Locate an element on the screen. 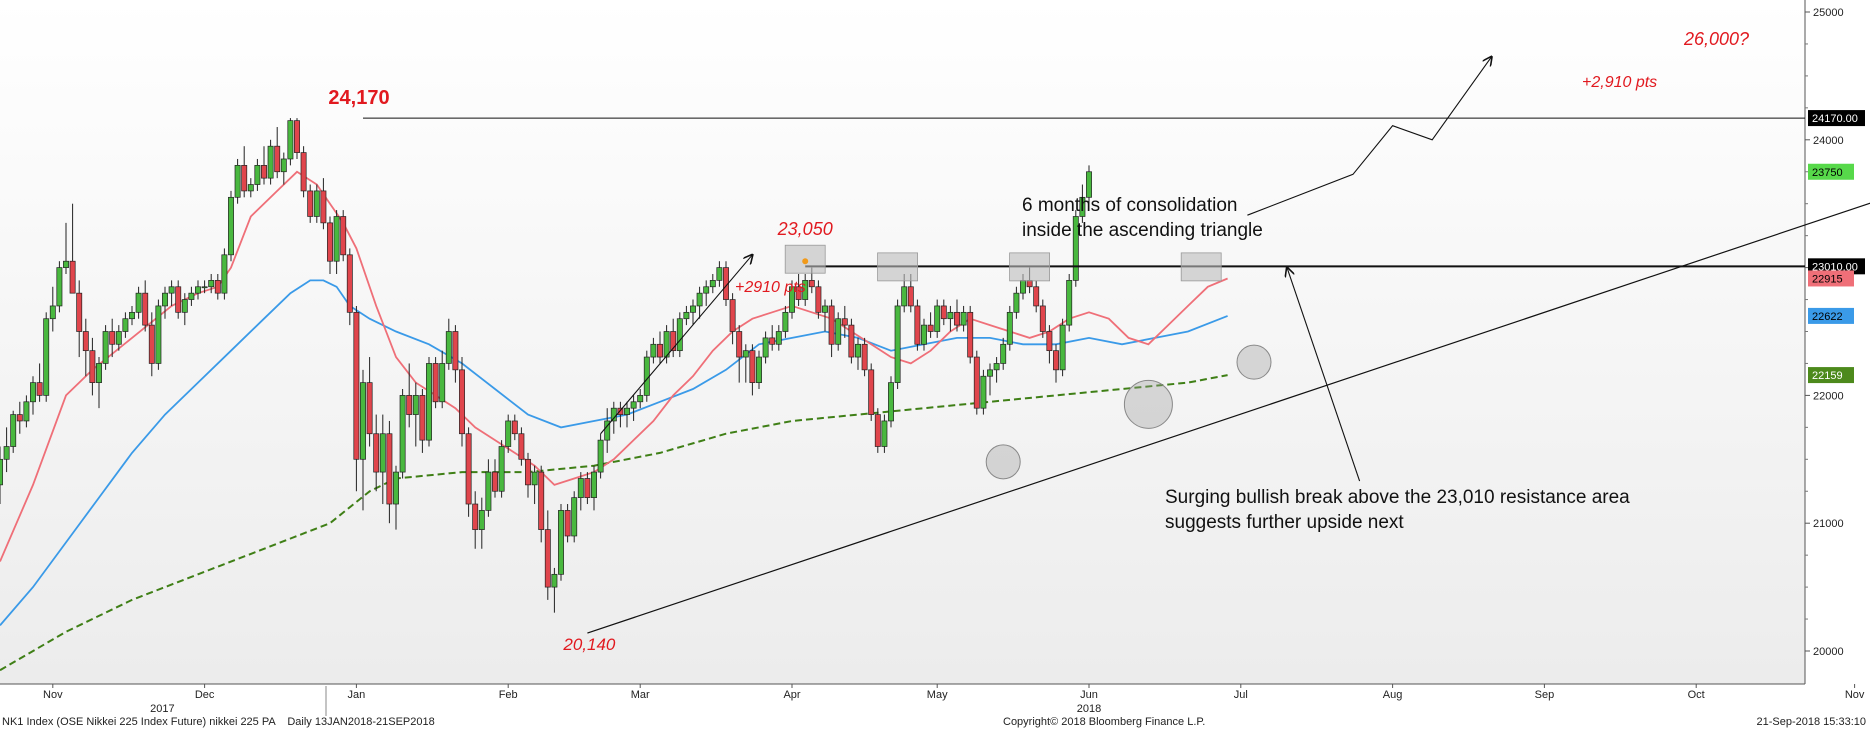  x-tick-label: Sep is located at coordinates (1545, 695).